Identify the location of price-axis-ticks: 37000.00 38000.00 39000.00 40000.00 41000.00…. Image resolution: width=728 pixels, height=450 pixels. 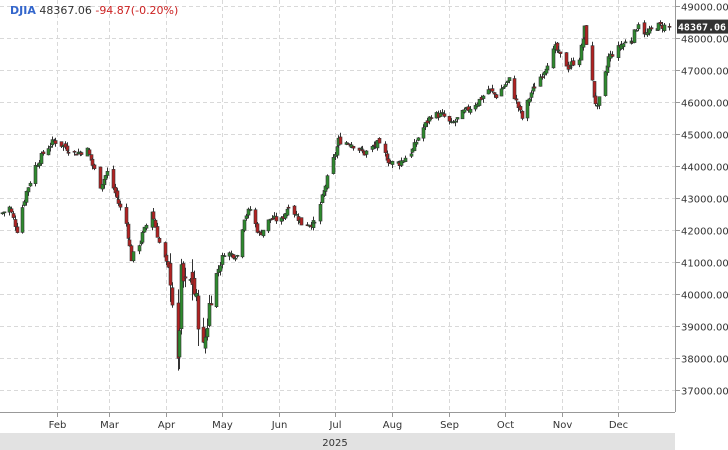
(701, 200).